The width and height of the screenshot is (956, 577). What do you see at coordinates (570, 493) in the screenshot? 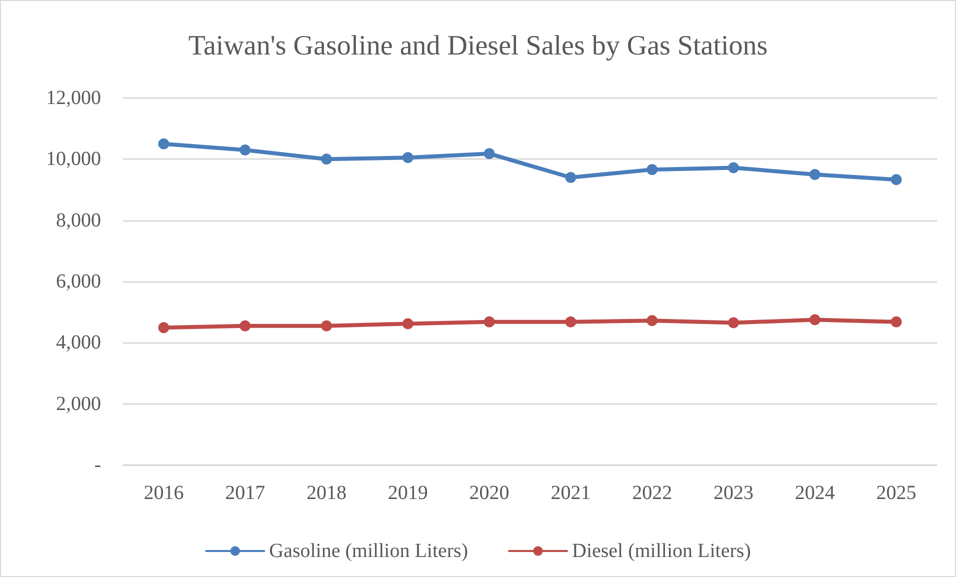
I see `x-tick-label: 2021` at bounding box center [570, 493].